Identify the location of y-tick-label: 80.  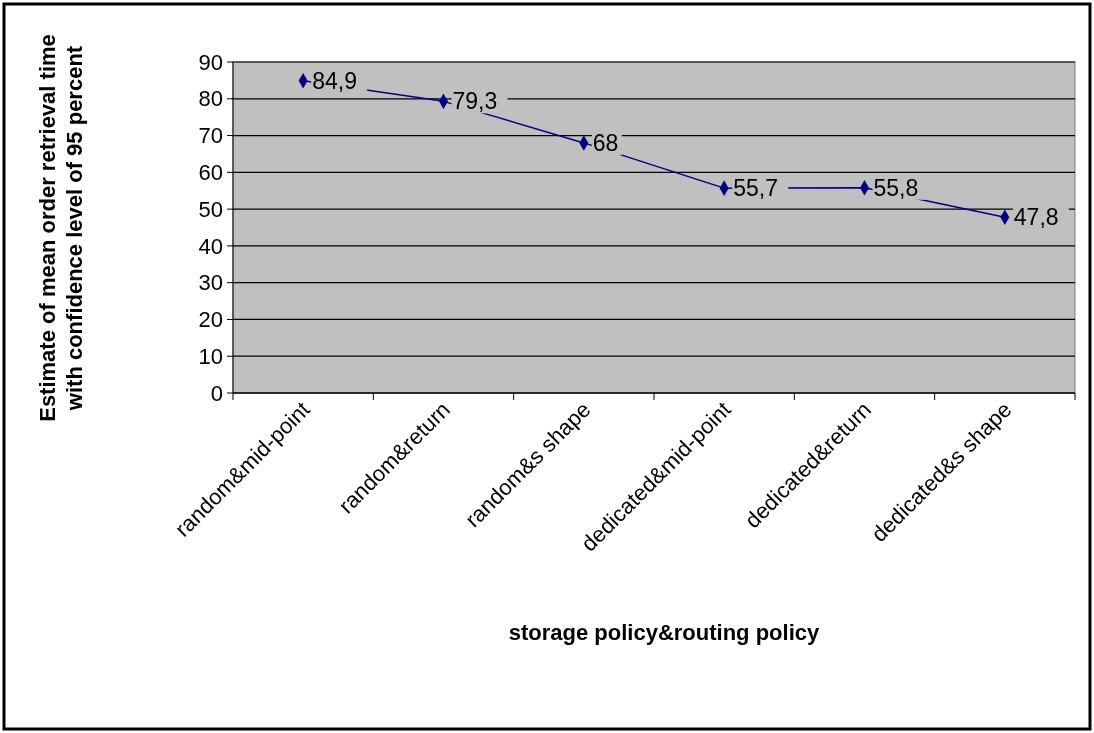
(210, 99).